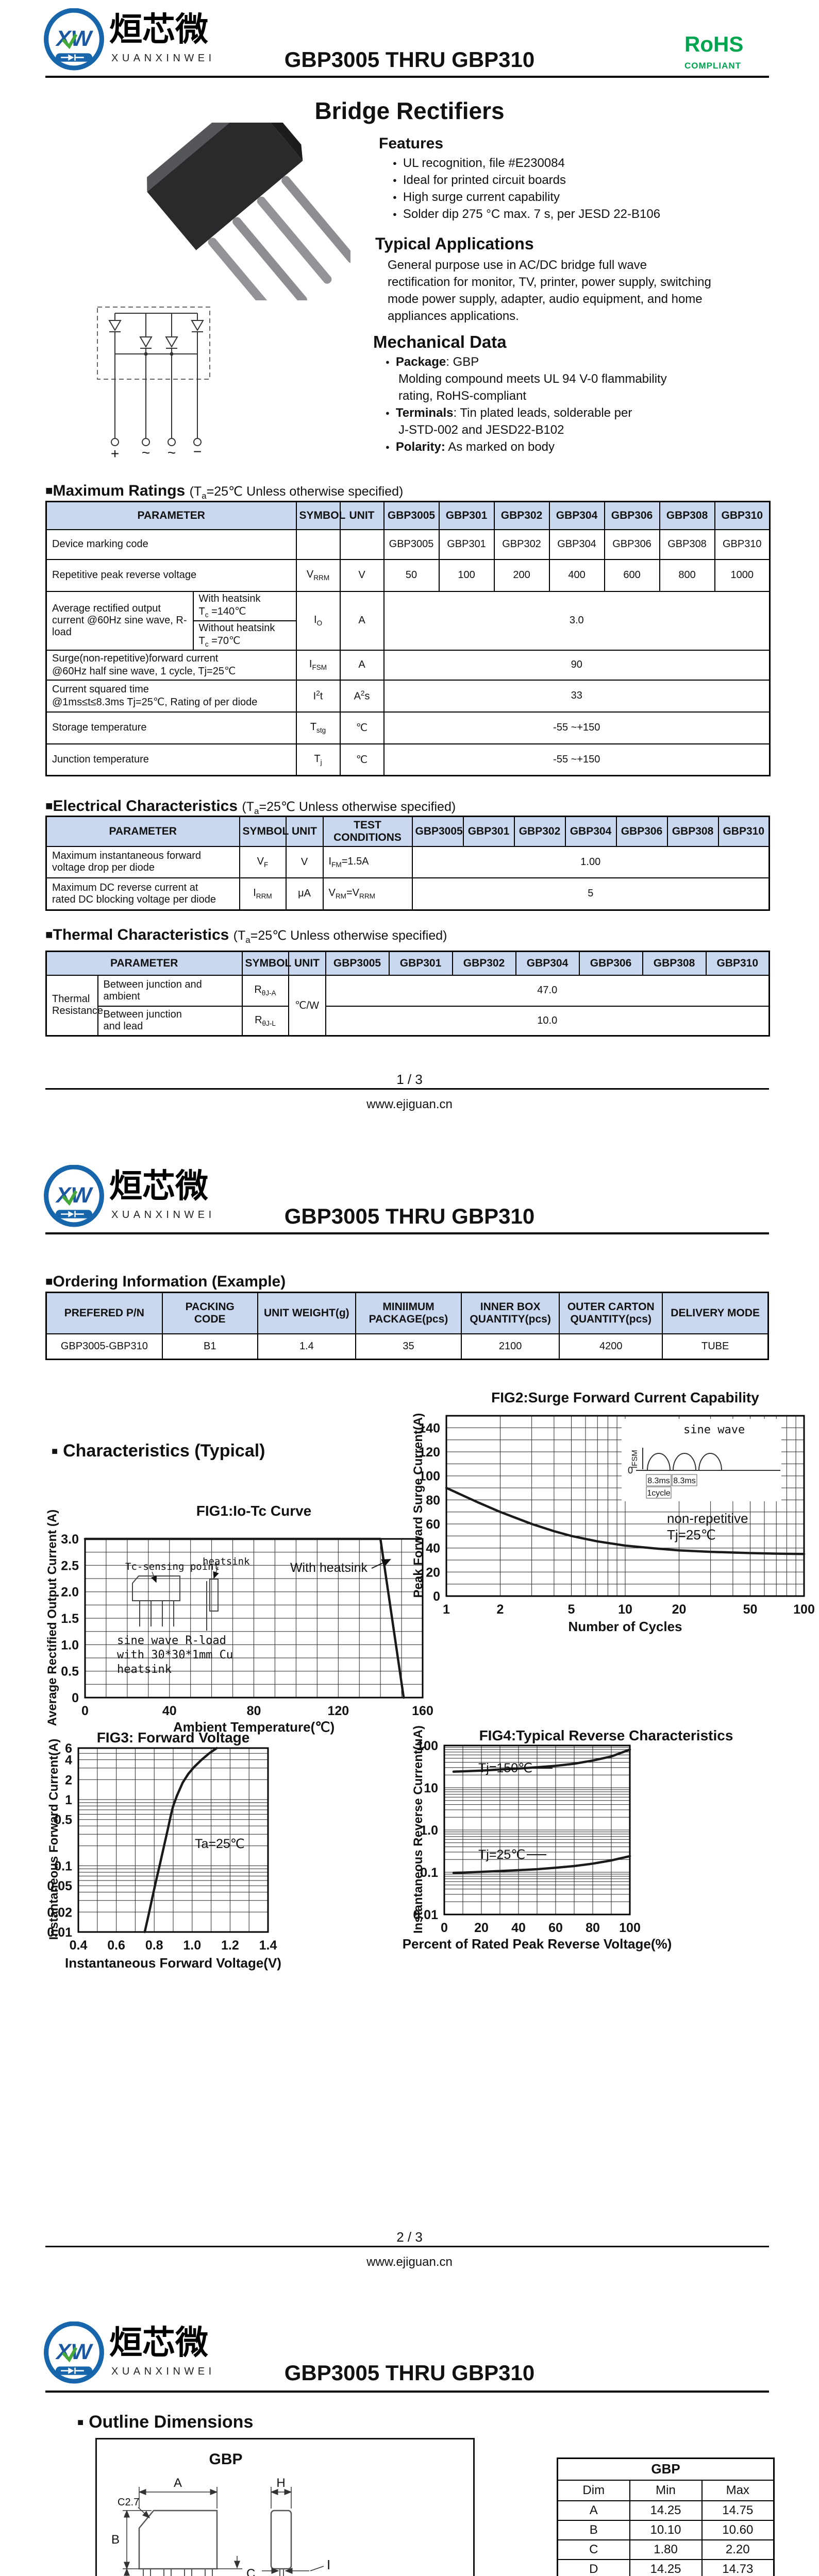 Image resolution: width=819 pixels, height=2576 pixels. Describe the element at coordinates (501, 1855) in the screenshot. I see `fig4-series2-label: Tj=25℃` at that location.